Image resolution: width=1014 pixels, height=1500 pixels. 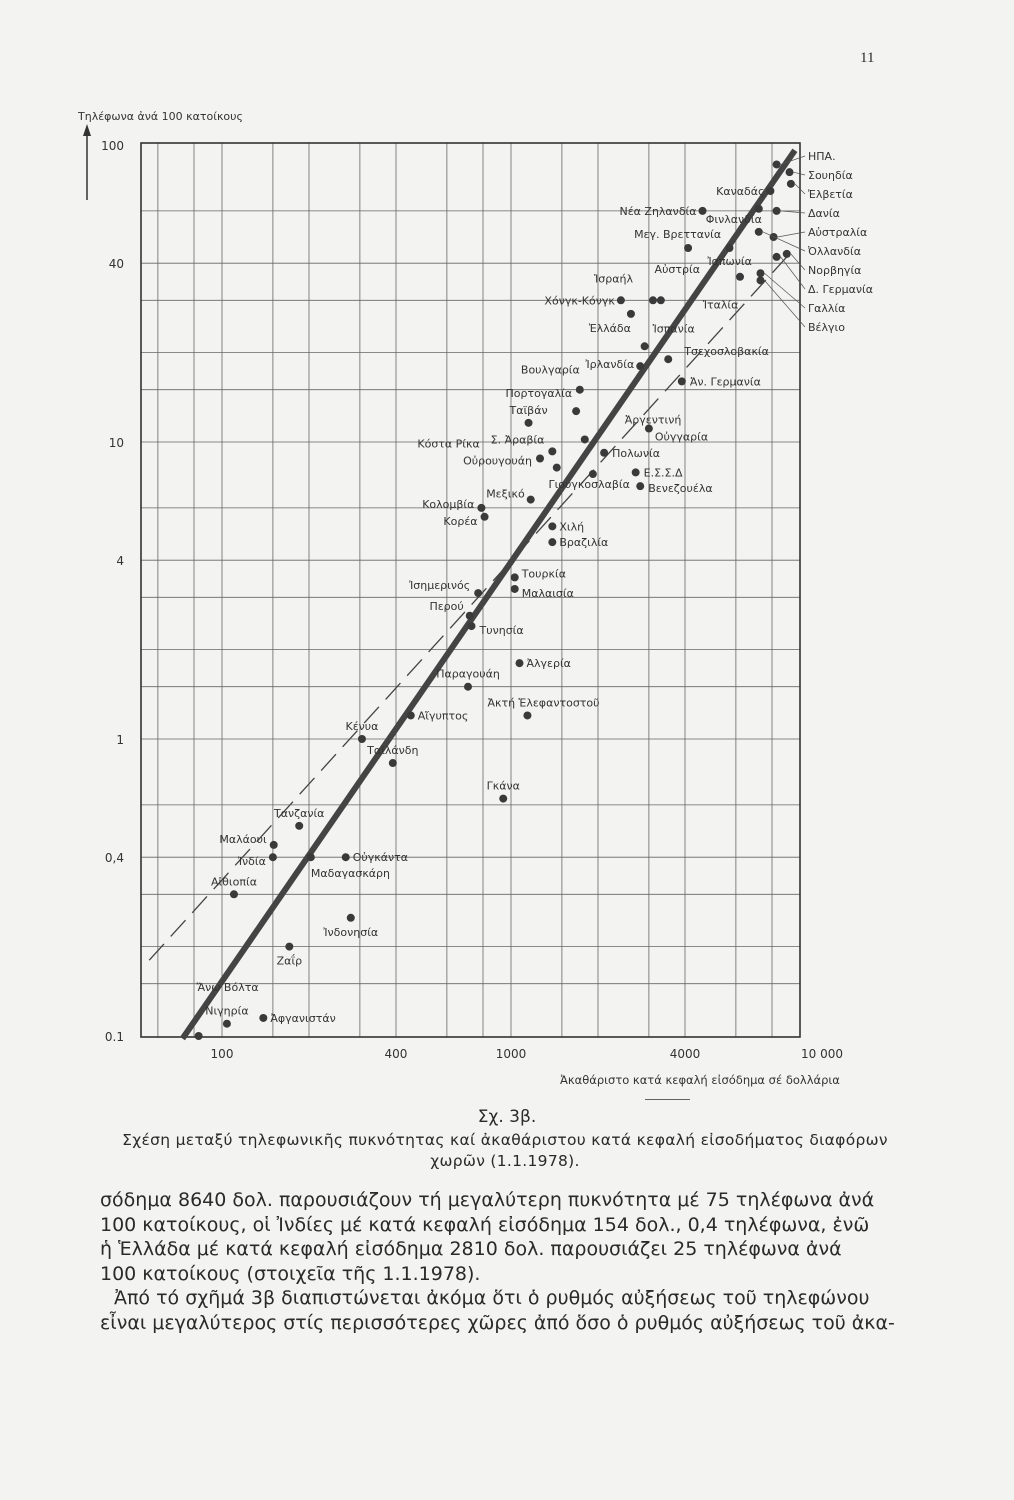 I want to click on point-label: Μαλαισία, so click(x=548, y=593).